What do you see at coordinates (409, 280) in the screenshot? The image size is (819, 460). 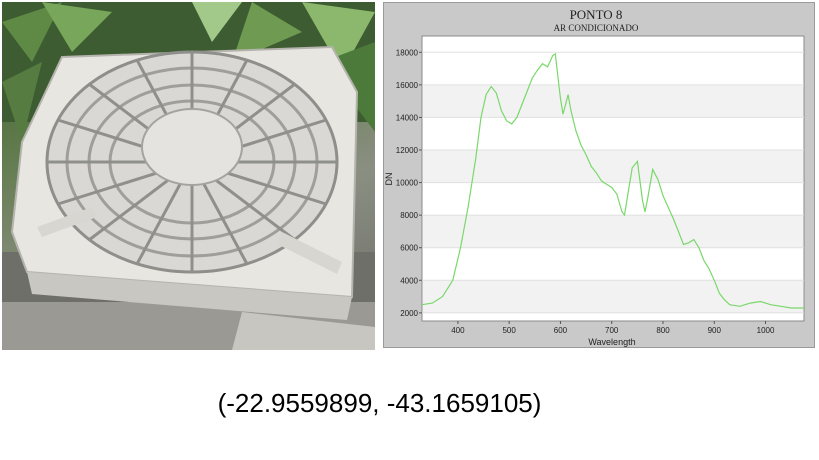 I see `y-tick-label: 4000` at bounding box center [409, 280].